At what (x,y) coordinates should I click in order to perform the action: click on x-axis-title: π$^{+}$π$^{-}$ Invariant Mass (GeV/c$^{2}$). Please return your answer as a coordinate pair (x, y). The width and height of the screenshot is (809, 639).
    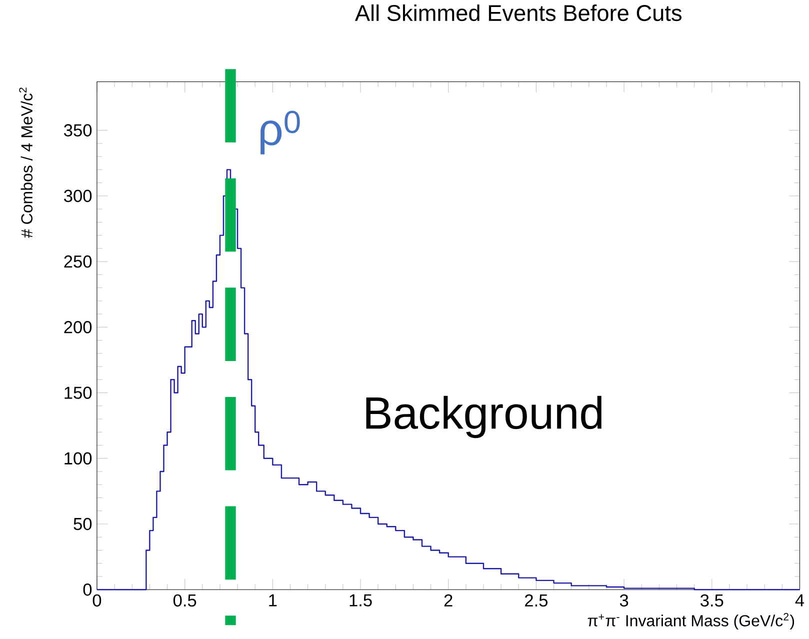
    Looking at the image, I should click on (691, 621).